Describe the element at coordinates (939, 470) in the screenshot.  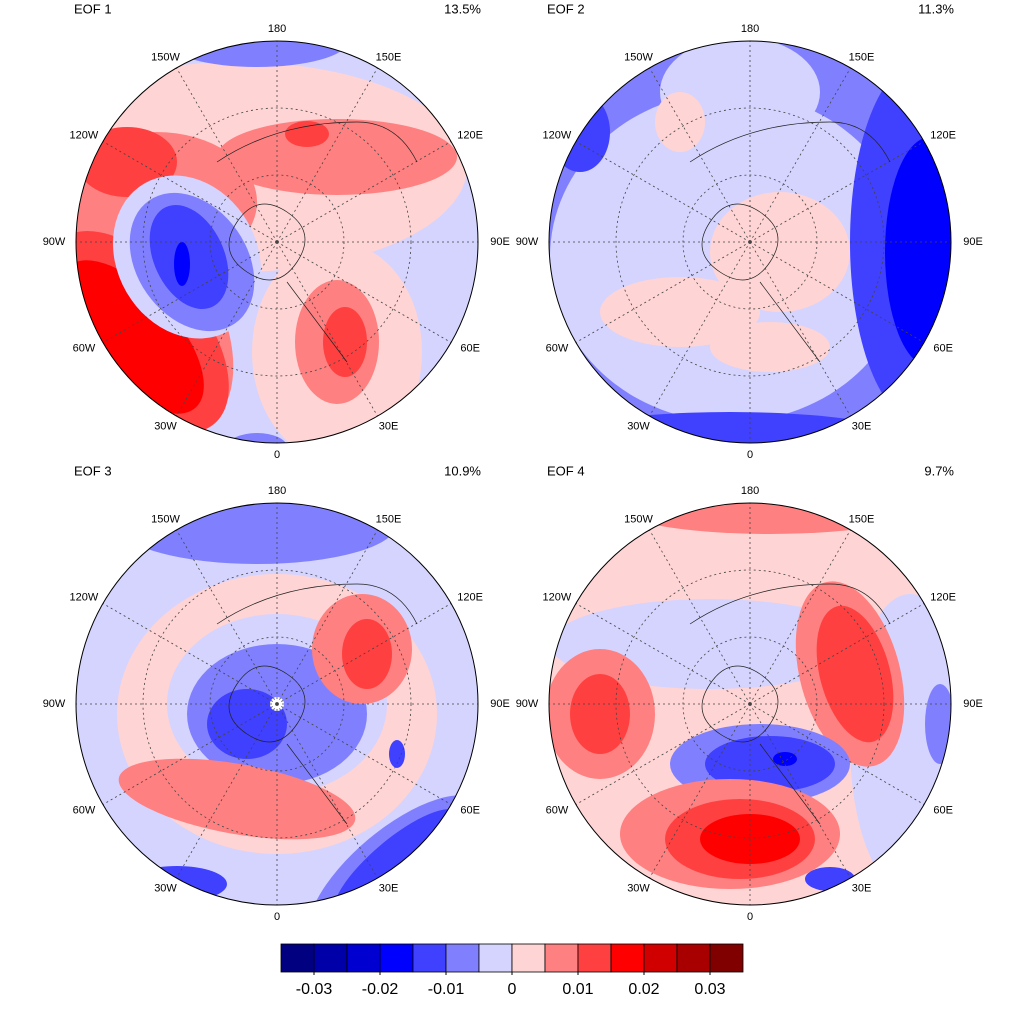
I see `panel-variance: 9.7%` at that location.